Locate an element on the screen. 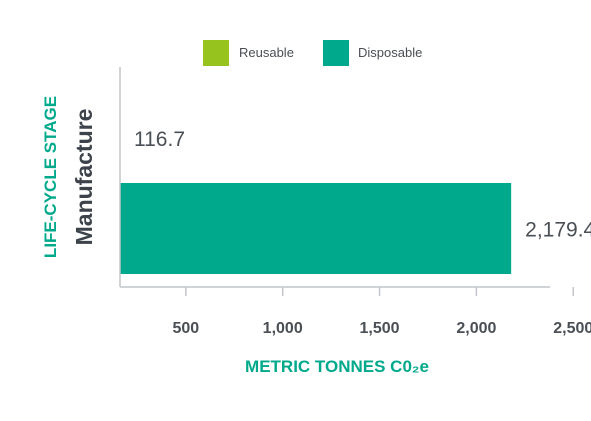 This screenshot has width=591, height=421. y-axis-title: LIFE-CYCLE STAGE is located at coordinates (50, 177).